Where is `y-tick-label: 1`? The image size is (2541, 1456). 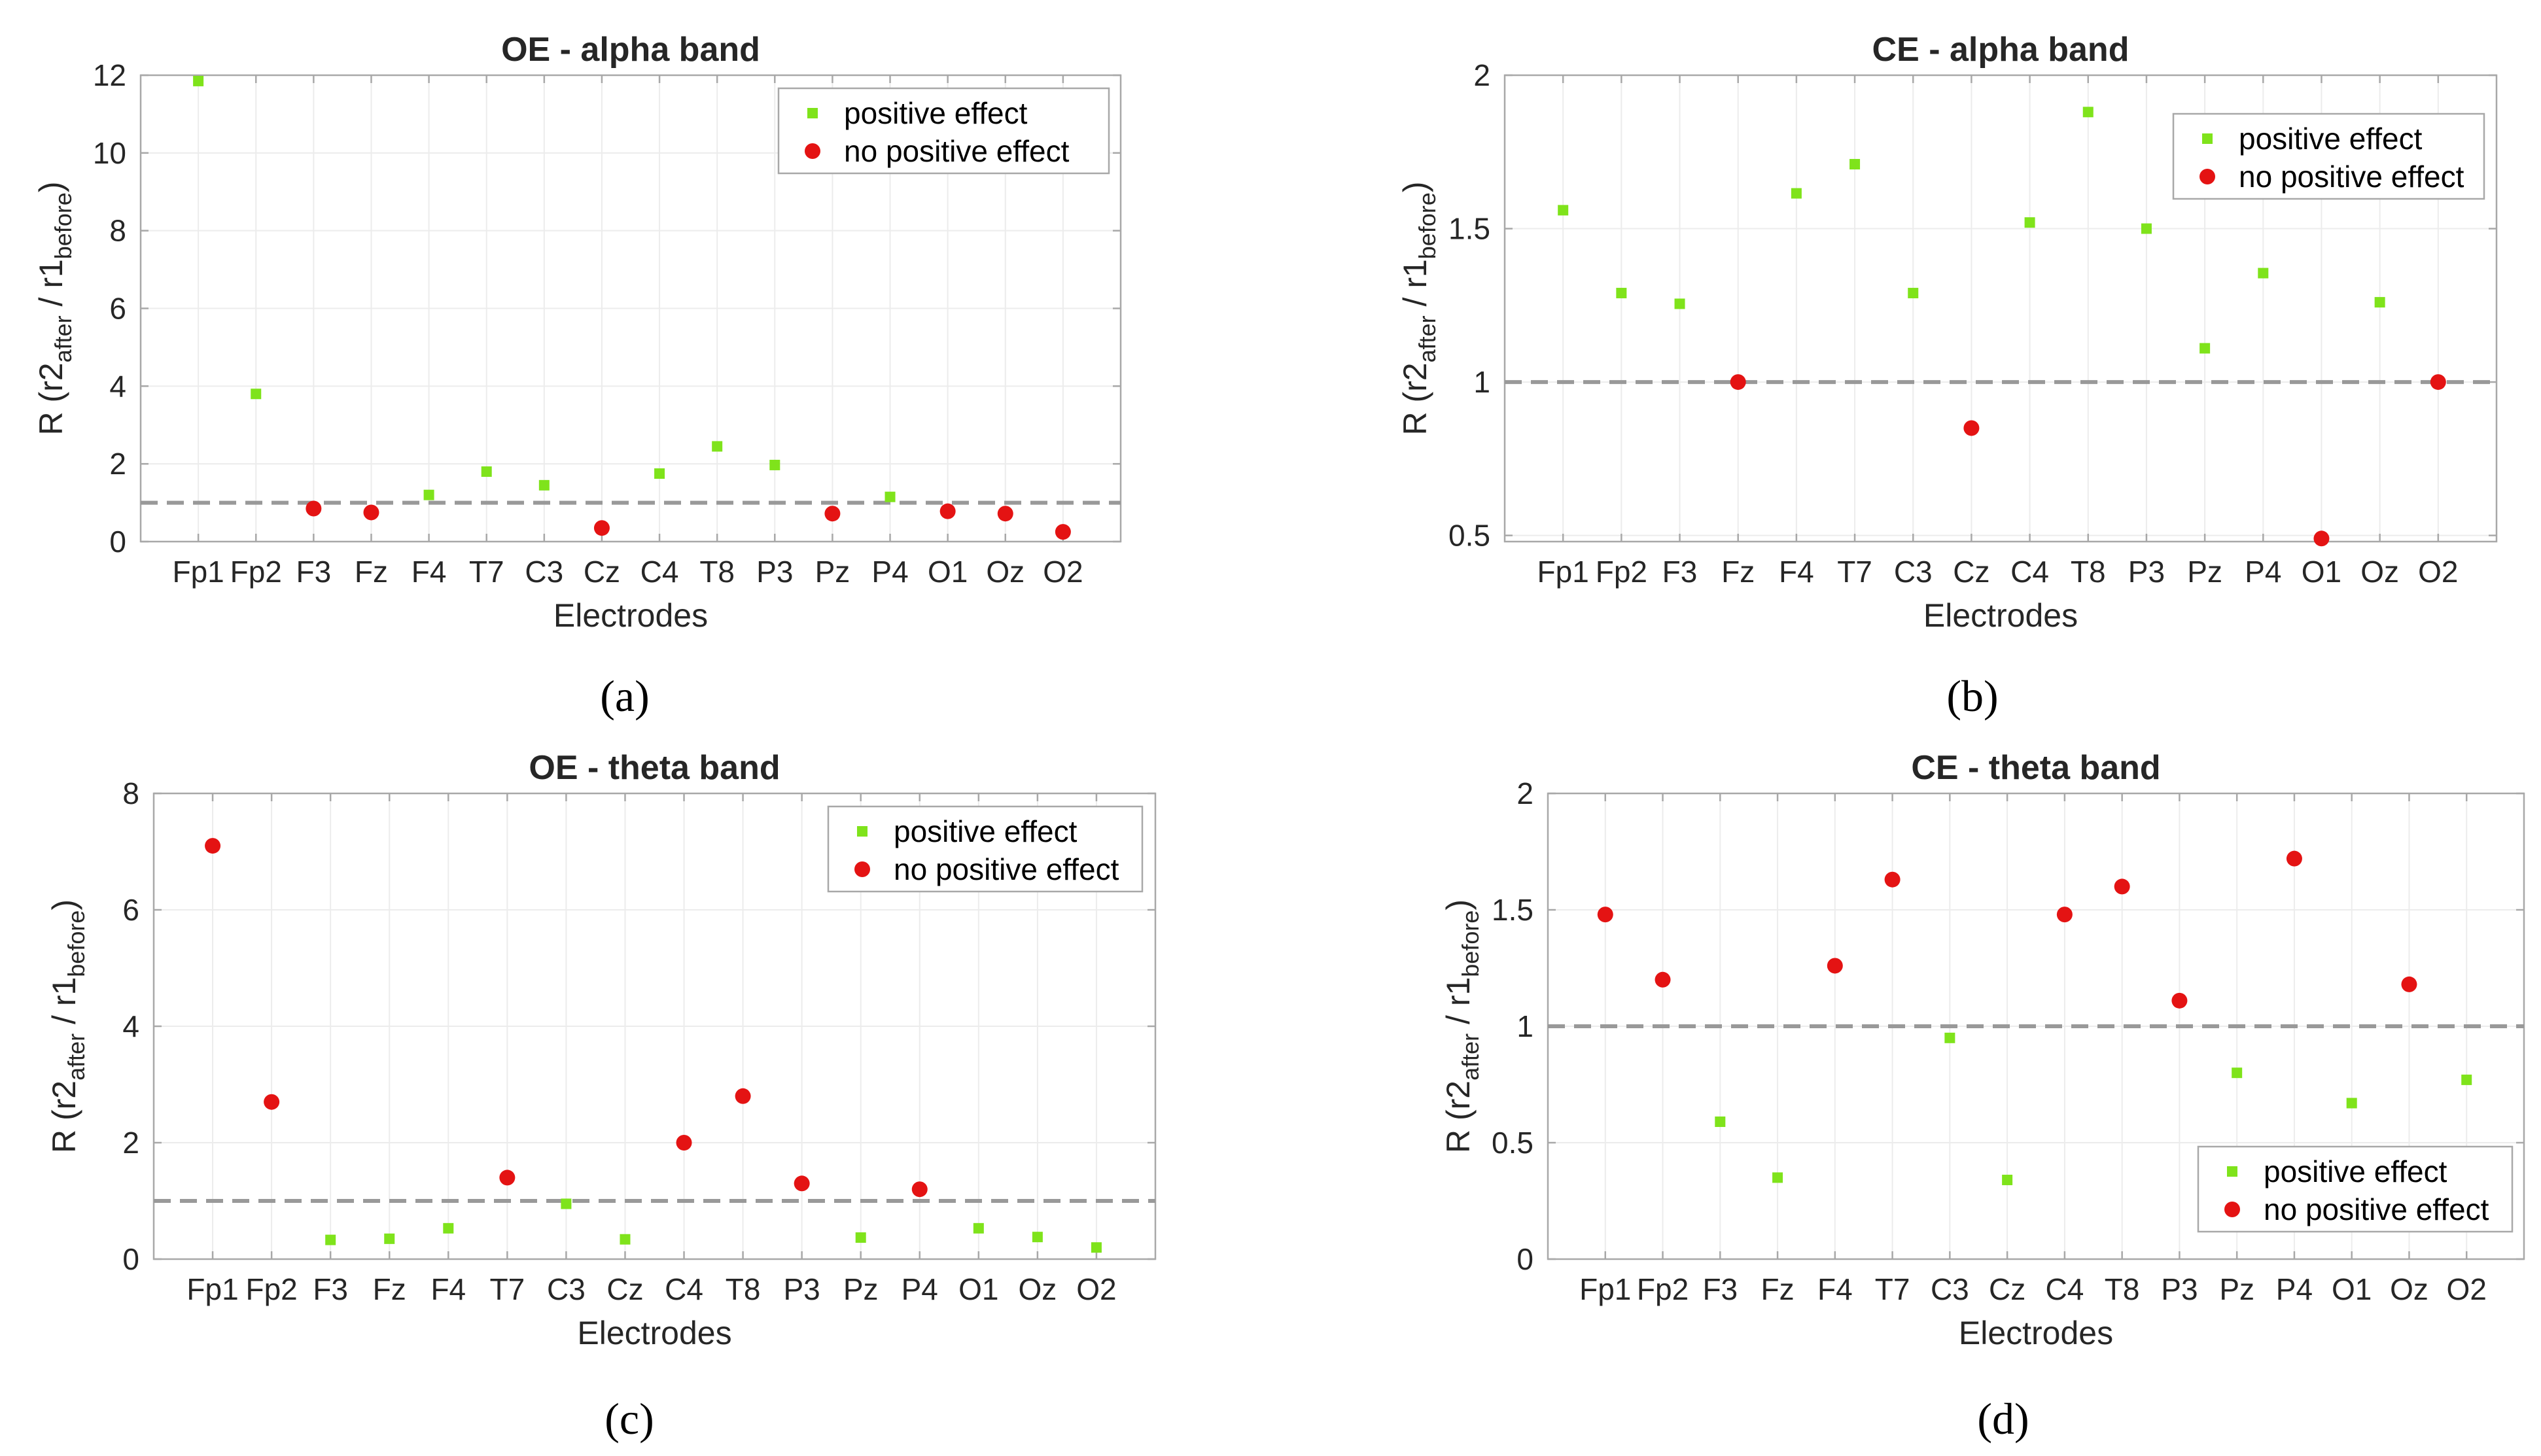
y-tick-label: 1 is located at coordinates (1481, 382).